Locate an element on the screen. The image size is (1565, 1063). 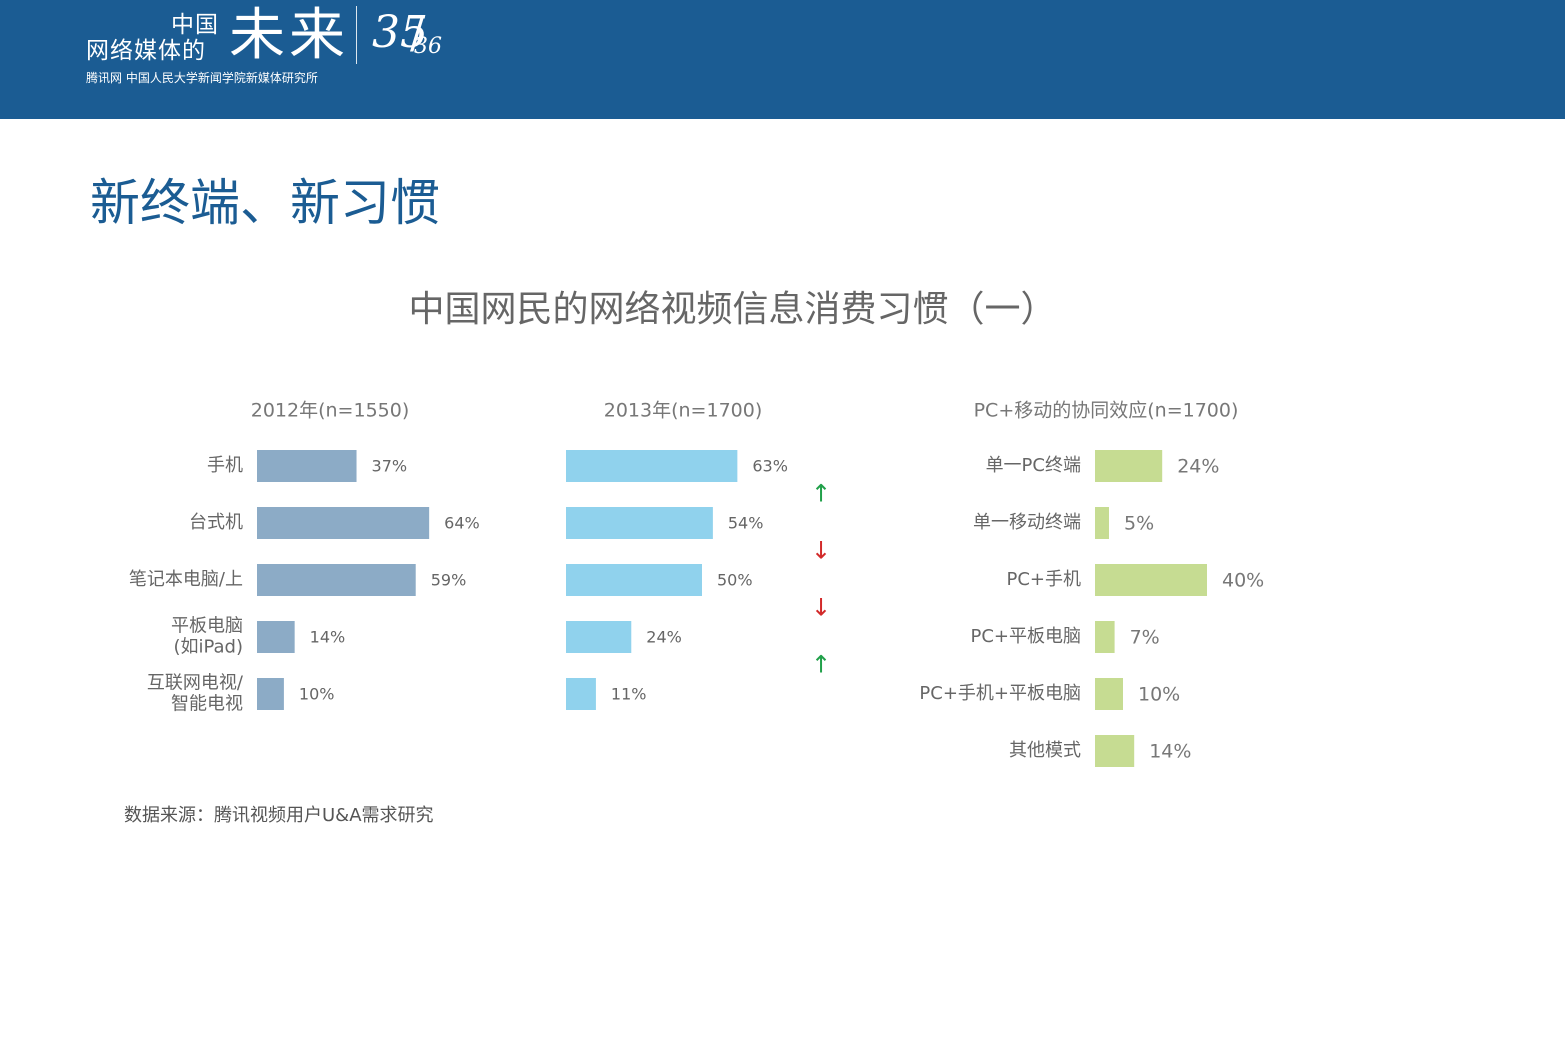
brand-subtitle: 腾讯网 中国人民大学新闻学院新媒体研究所 is located at coordinates (202, 78).